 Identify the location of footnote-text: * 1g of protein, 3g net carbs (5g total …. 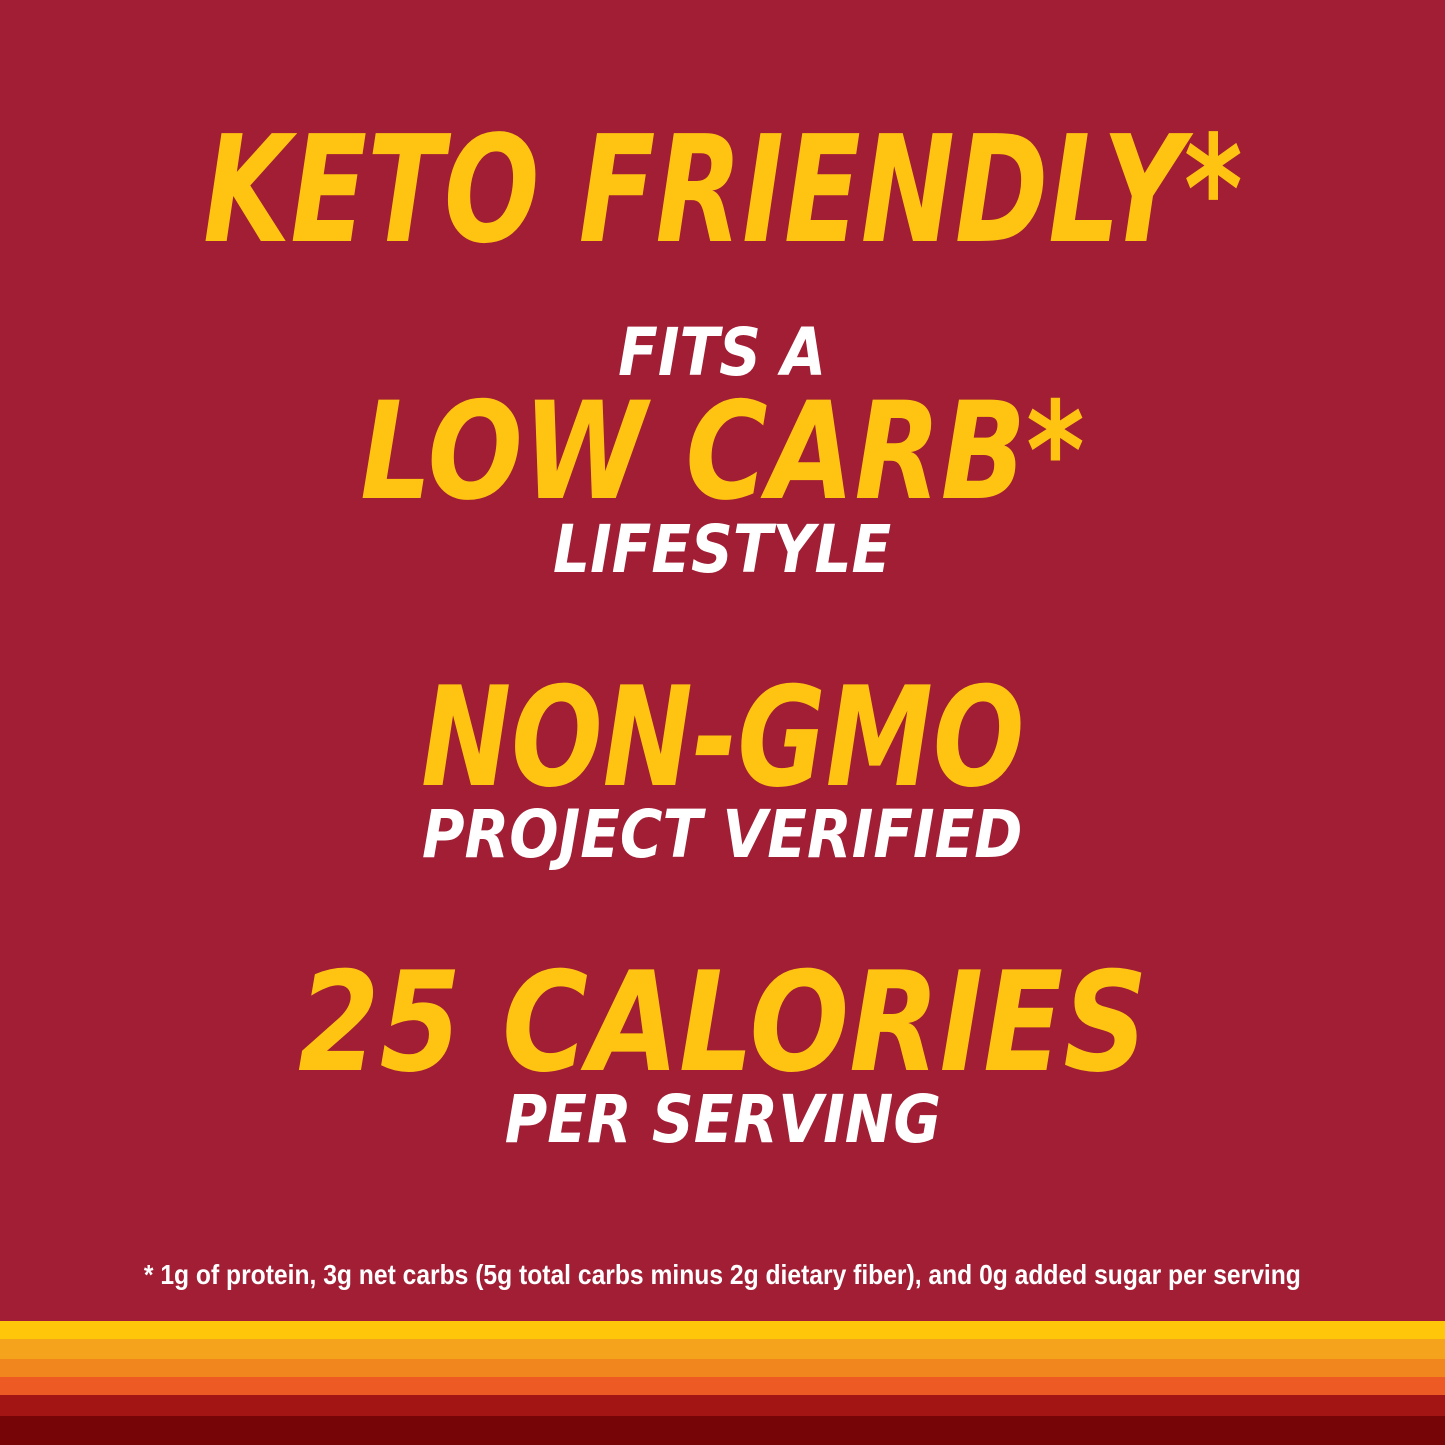
(722, 1274).